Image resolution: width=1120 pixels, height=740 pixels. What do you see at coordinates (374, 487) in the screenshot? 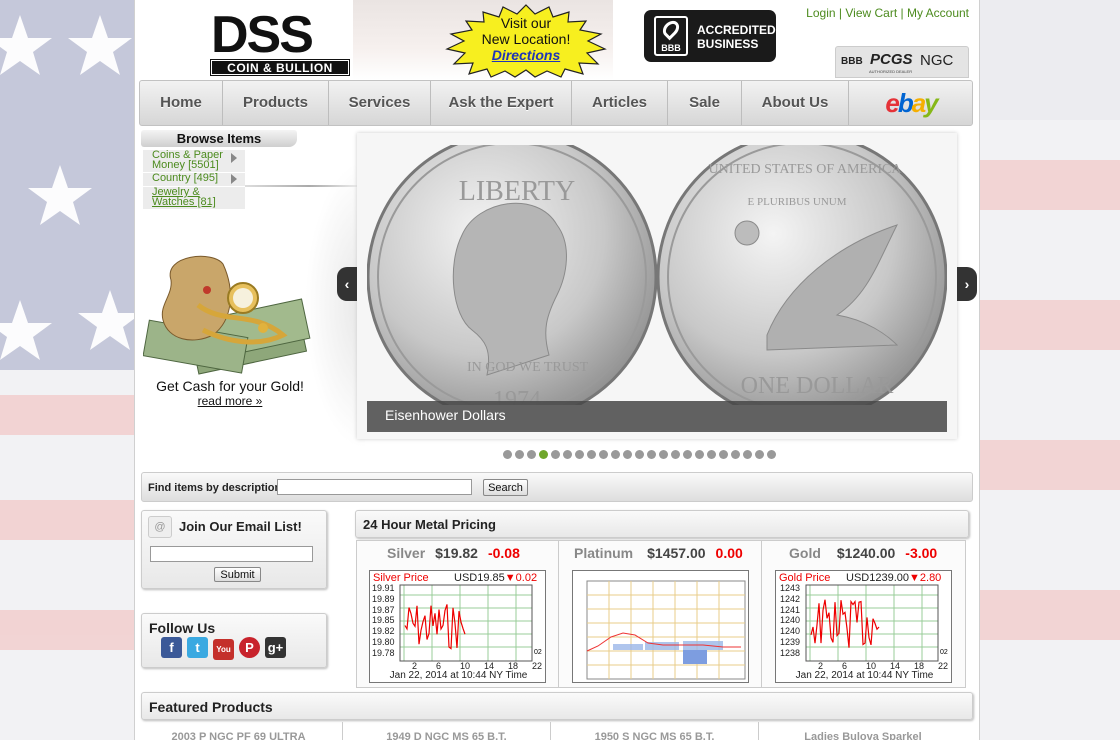
I see `search-input` at bounding box center [374, 487].